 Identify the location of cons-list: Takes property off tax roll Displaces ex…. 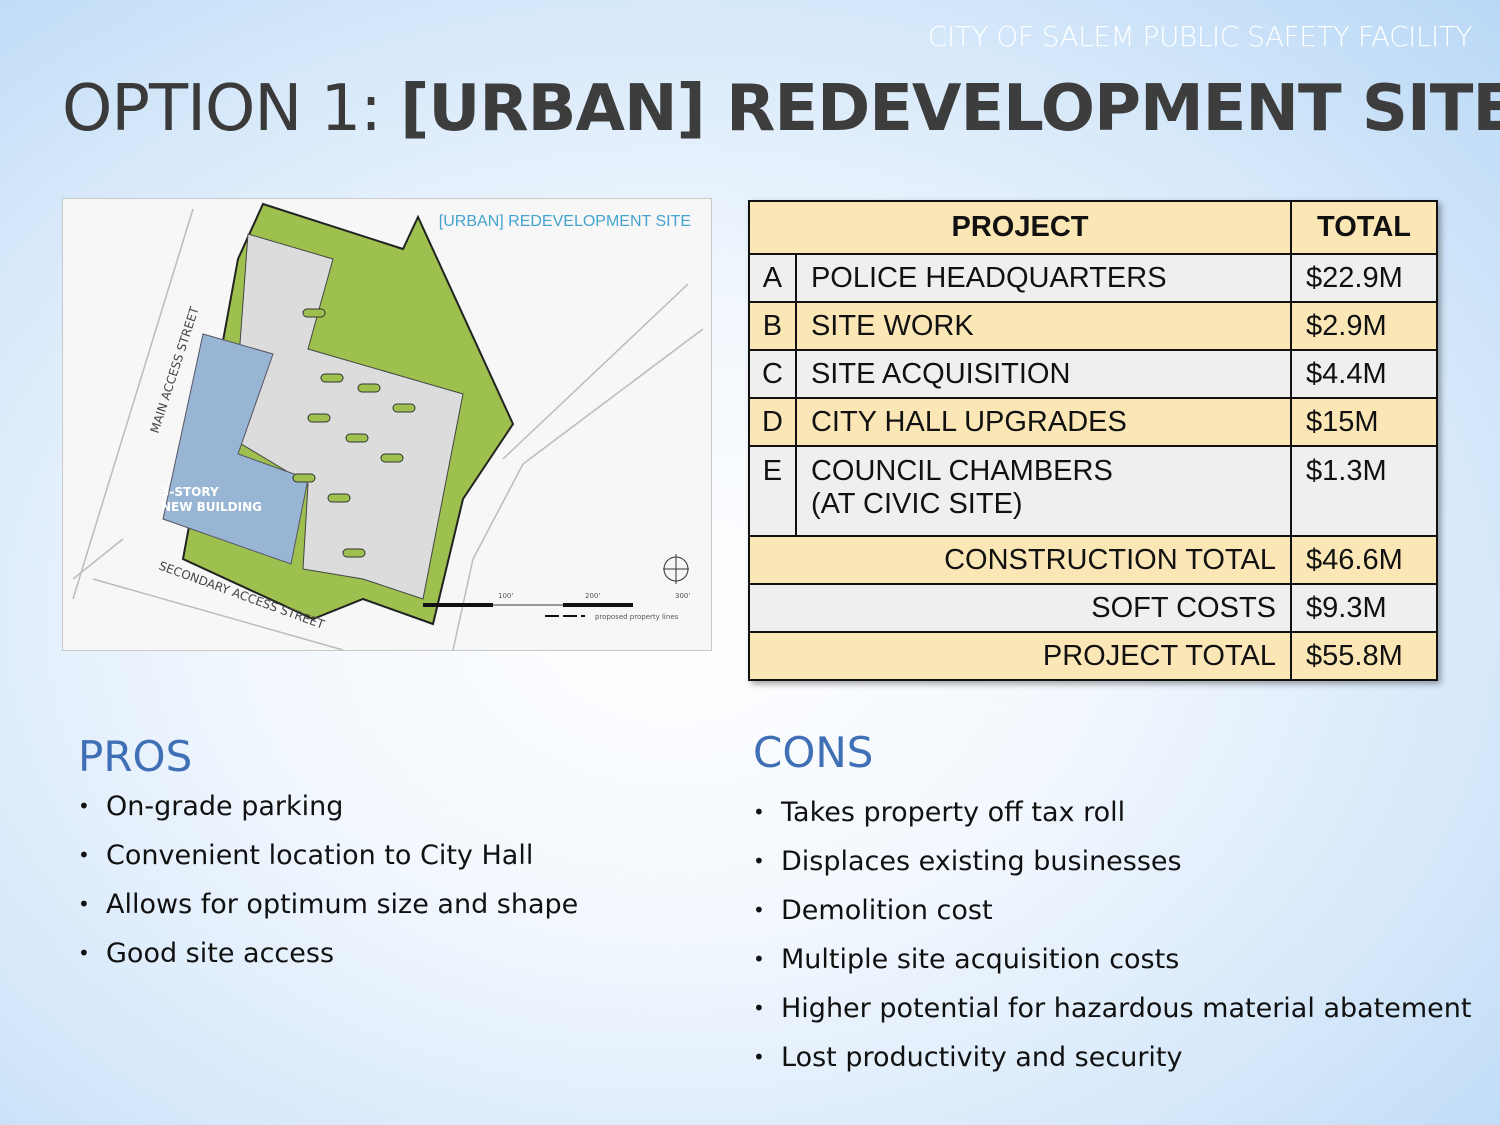
(1112, 944).